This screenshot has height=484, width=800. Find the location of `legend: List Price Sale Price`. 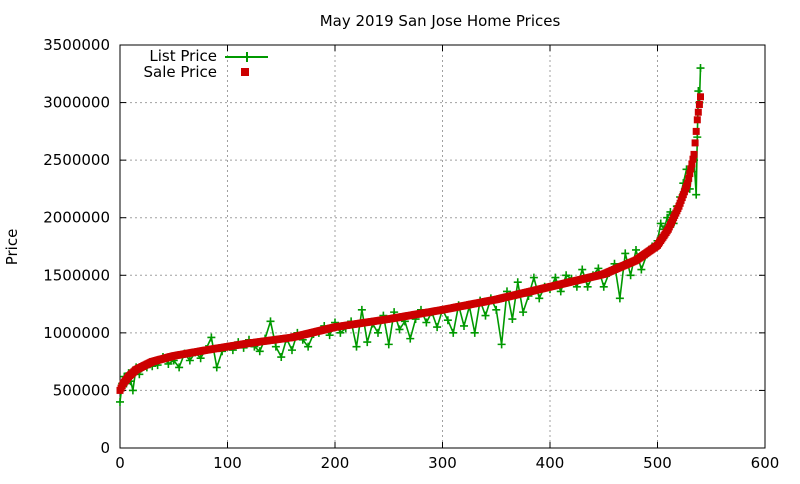

legend: List Price Sale Price is located at coordinates (206, 64).